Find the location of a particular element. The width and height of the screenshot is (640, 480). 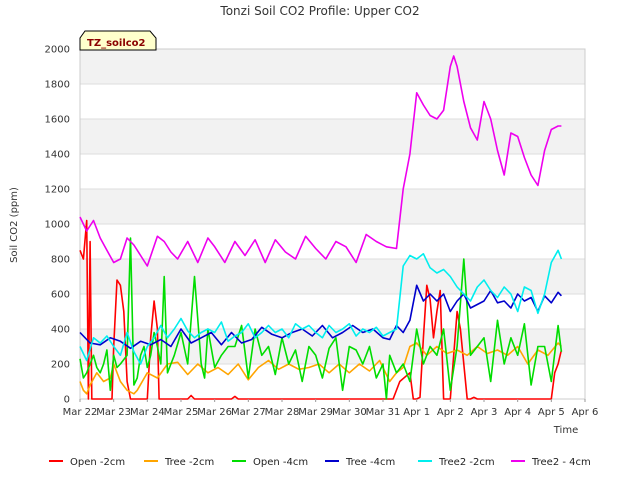

chart-title: Tonzi Soil CO2 Profile: Upper CO2 is located at coordinates (319, 11).